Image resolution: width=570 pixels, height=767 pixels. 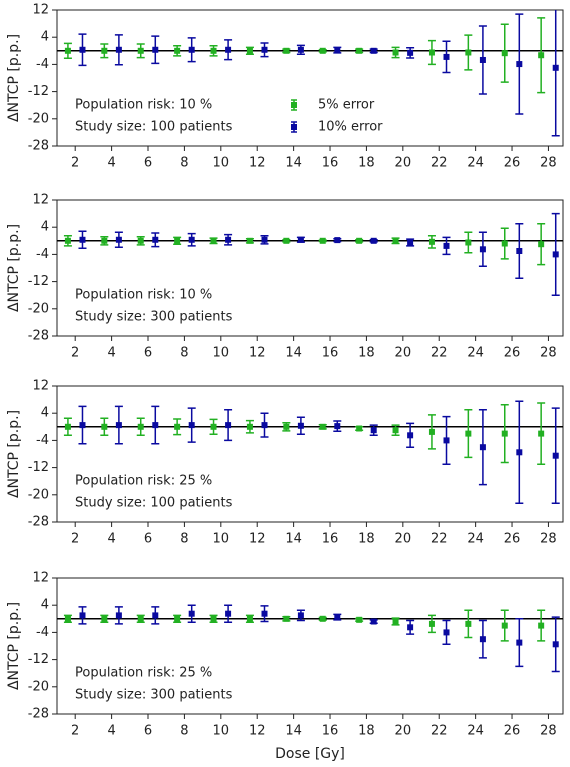 I want to click on legend-label: 10% error, so click(x=350, y=127).